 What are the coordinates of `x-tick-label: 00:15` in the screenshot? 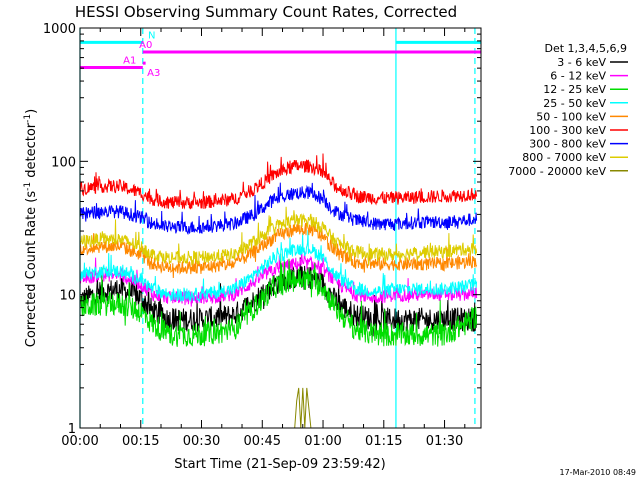 It's located at (140, 441).